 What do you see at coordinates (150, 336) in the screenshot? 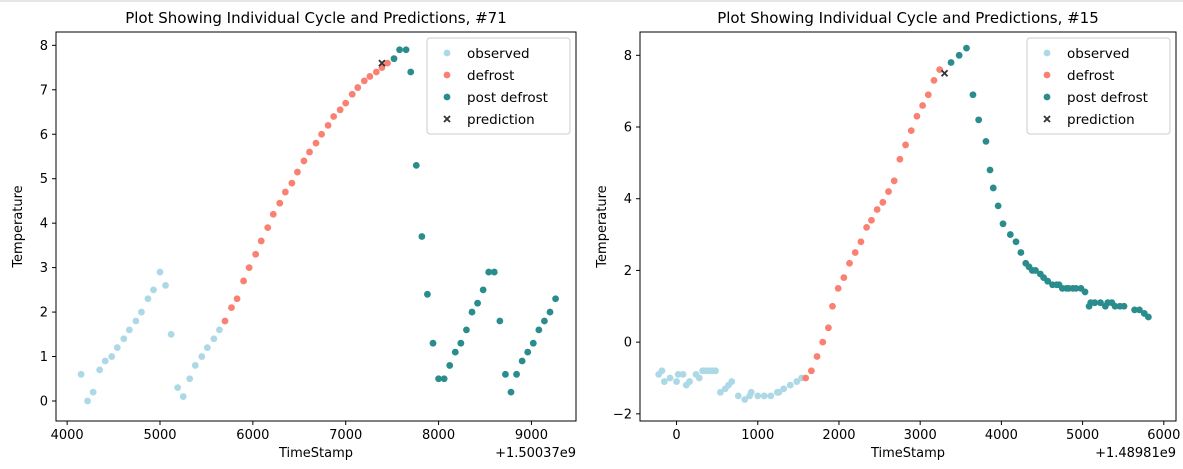
I see `series-observed` at bounding box center [150, 336].